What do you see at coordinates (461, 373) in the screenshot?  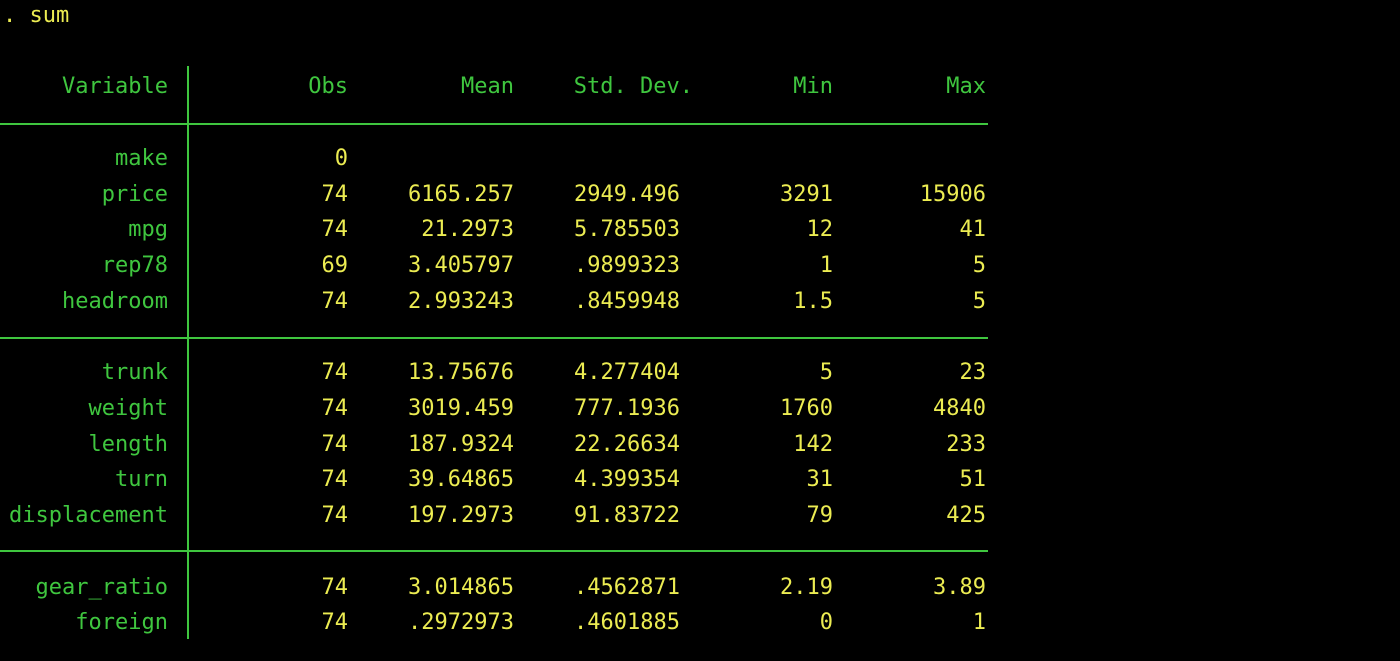 I see `cell-mean: 13.75676` at bounding box center [461, 373].